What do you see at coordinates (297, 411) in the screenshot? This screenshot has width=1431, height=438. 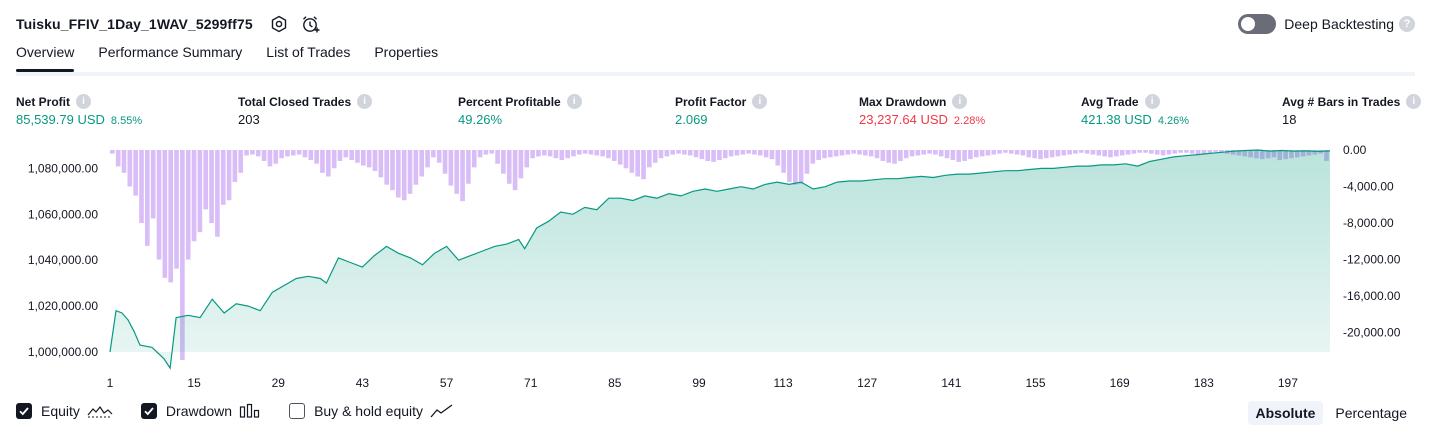 I see `buy-hold-checkbox` at bounding box center [297, 411].